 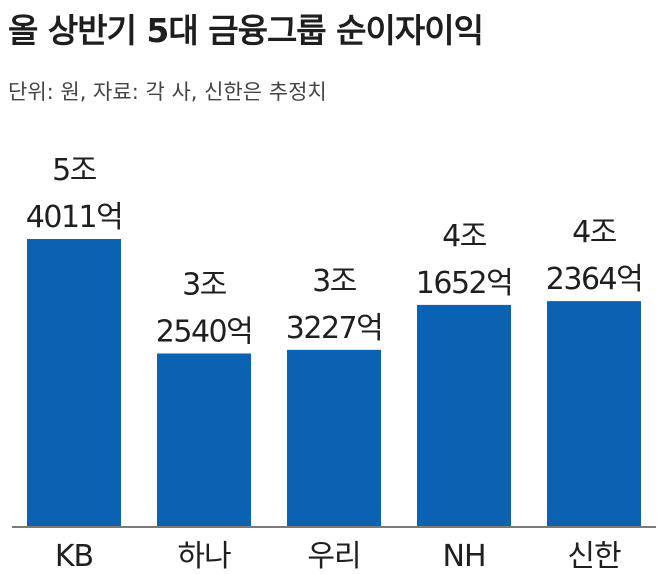 I want to click on bar-value-label-4-0: 4조, so click(x=594, y=232).